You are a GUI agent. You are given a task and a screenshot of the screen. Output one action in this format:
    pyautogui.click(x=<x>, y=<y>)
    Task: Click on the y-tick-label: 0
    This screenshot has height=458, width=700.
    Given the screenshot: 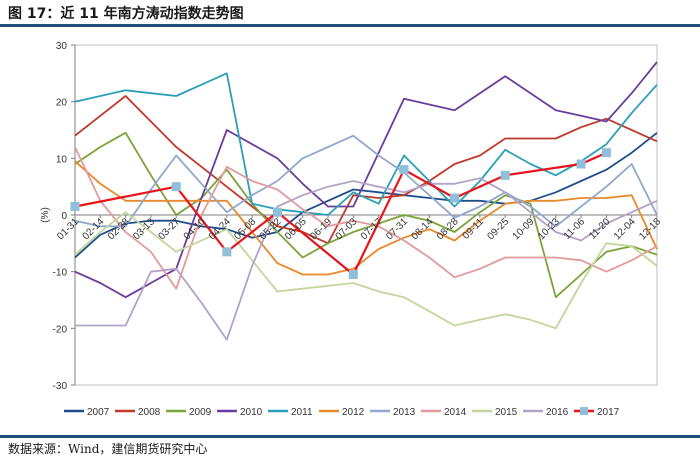 What is the action you would take?
    pyautogui.click(x=64, y=216)
    